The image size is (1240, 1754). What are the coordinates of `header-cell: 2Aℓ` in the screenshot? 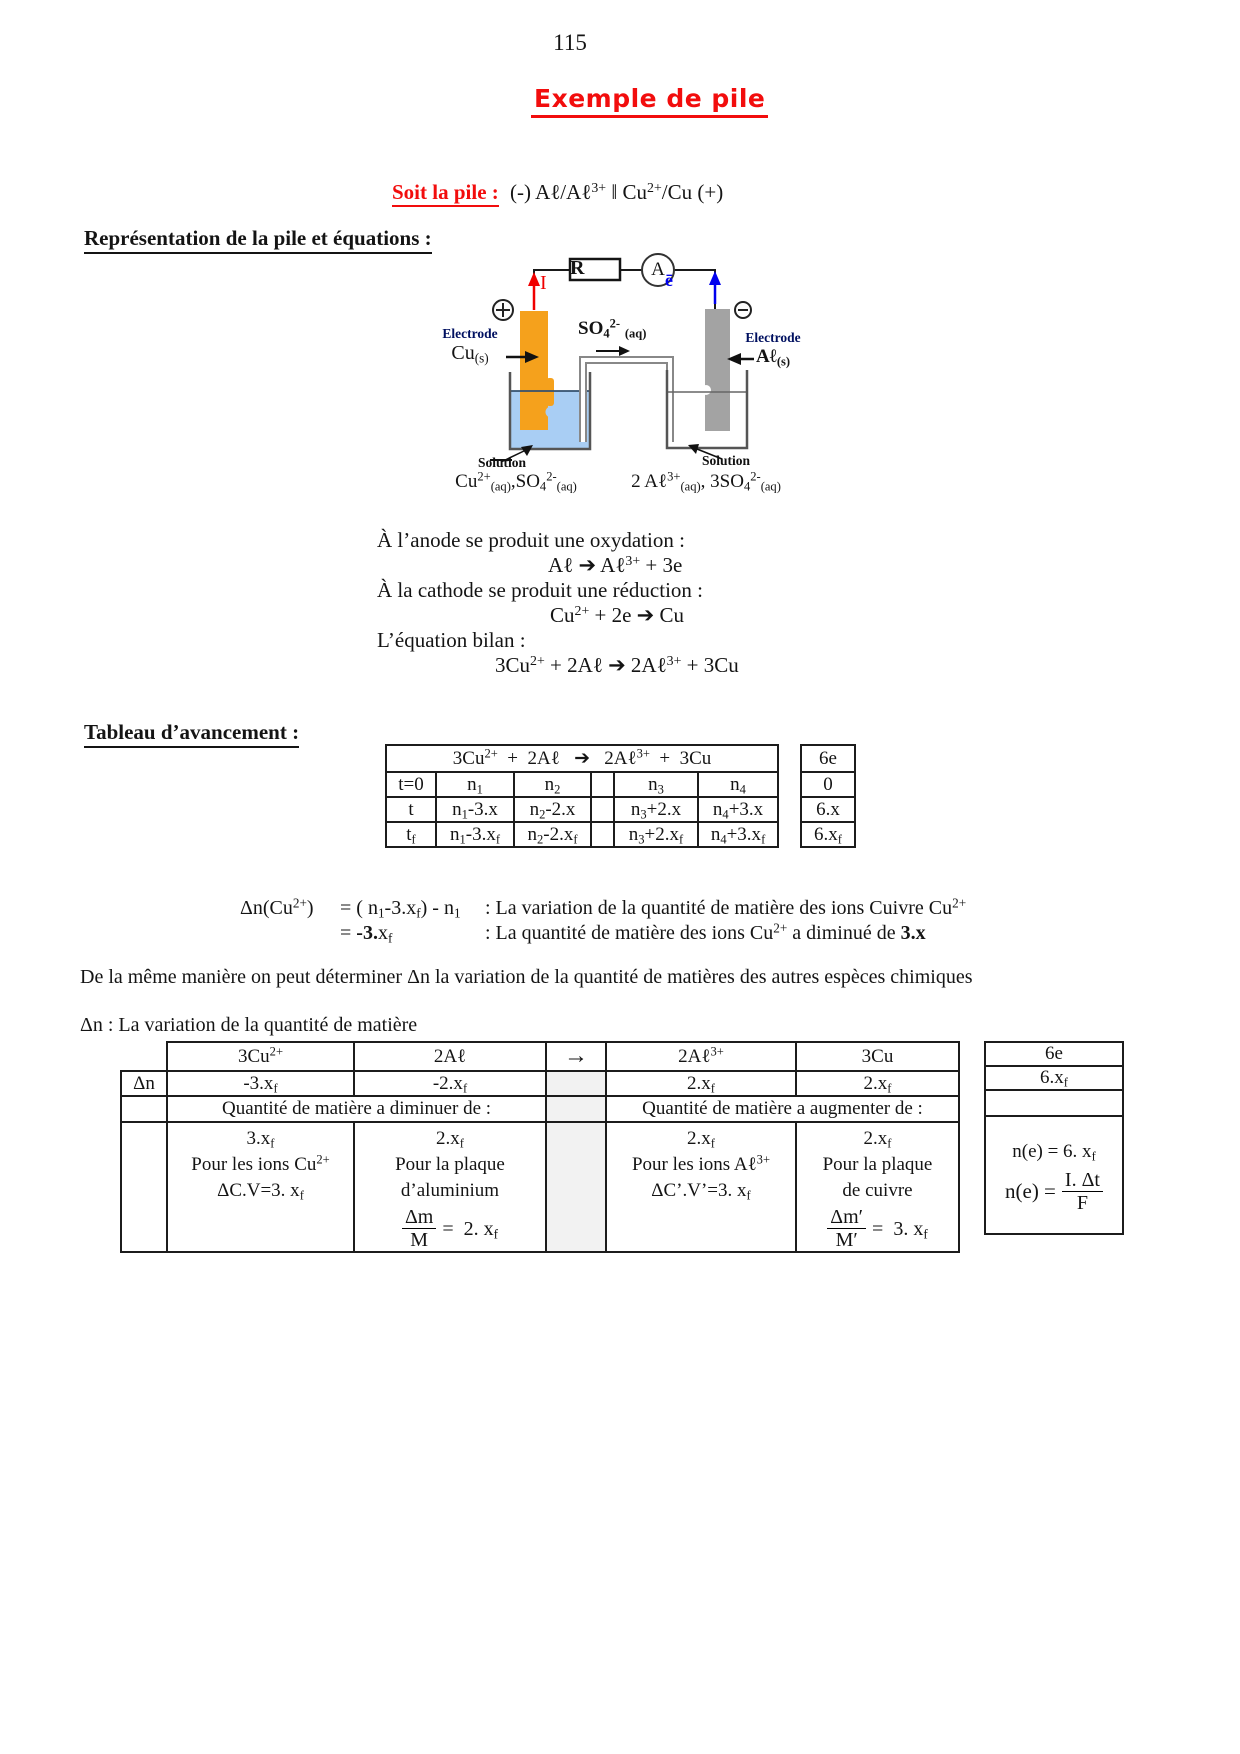 It's located at (450, 1056).